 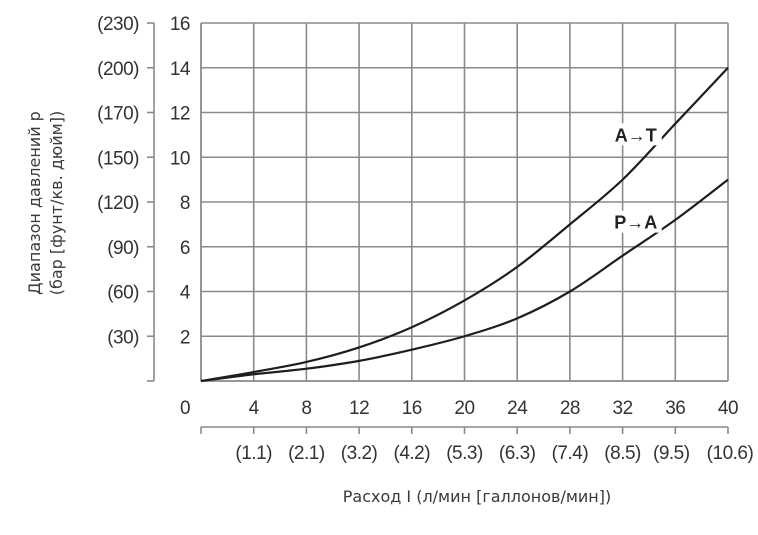 What do you see at coordinates (477, 496) in the screenshot?
I see `x-axis-title: Расход I (л/мин [галлонов/мин])` at bounding box center [477, 496].